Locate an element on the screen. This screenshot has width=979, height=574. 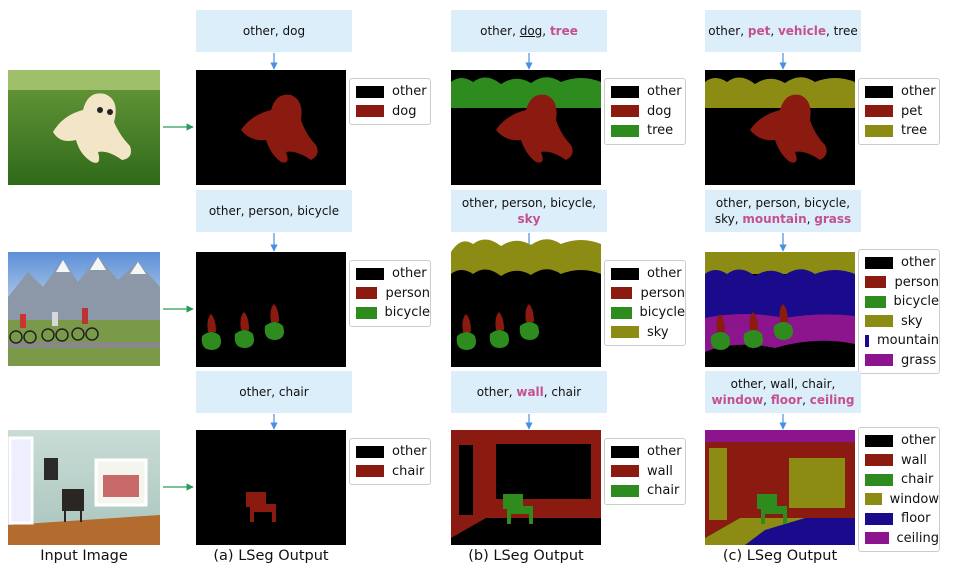
prompt-box: other, dog, tree is located at coordinates (529, 31).